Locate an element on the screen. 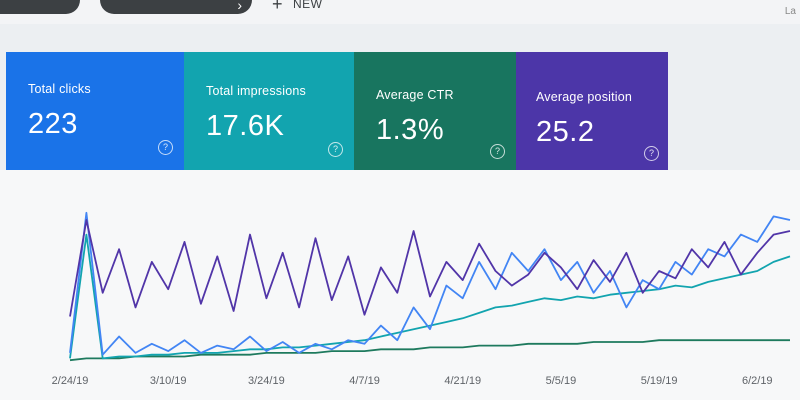  x-tick-label: 4/21/19 is located at coordinates (462, 381).